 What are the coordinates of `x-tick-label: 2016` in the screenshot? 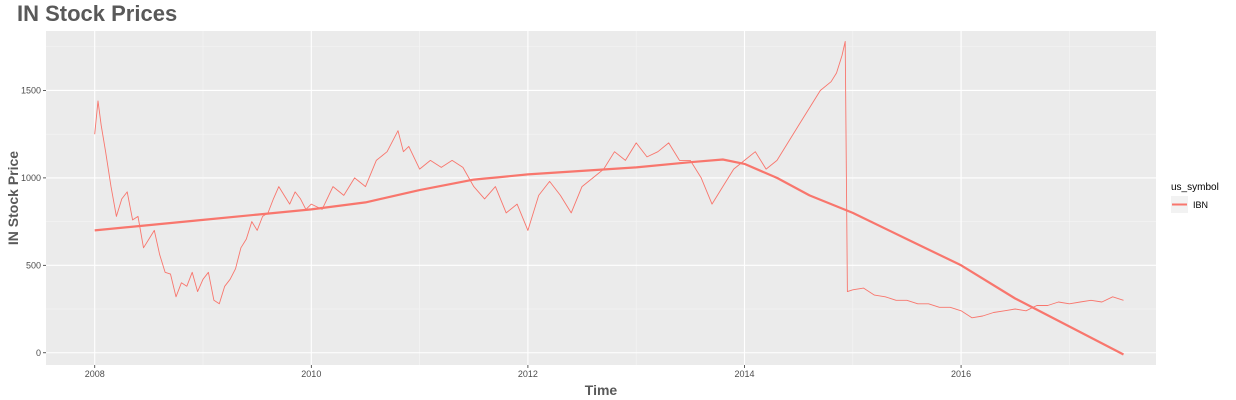 It's located at (961, 374).